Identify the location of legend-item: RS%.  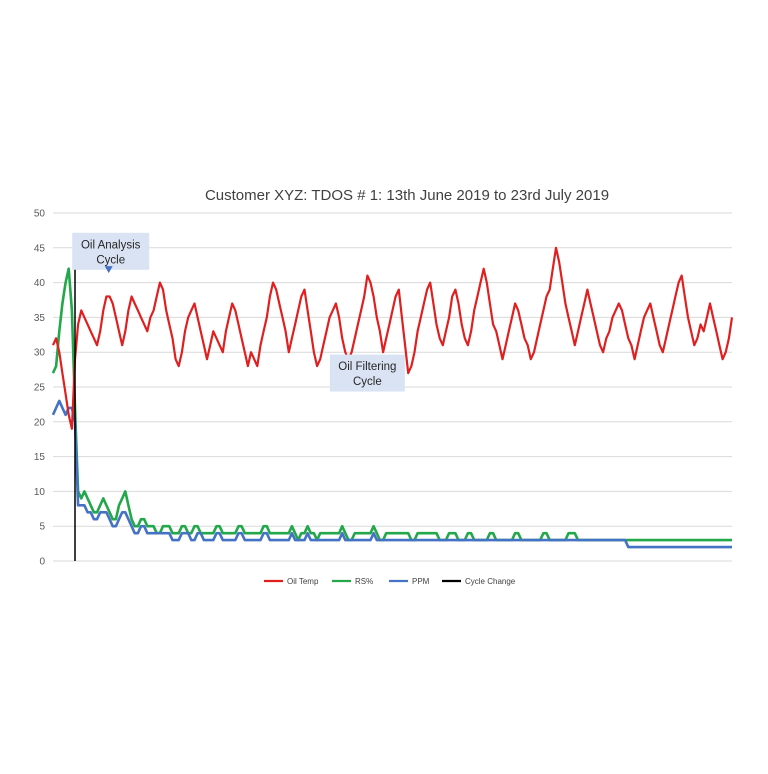
(352, 581).